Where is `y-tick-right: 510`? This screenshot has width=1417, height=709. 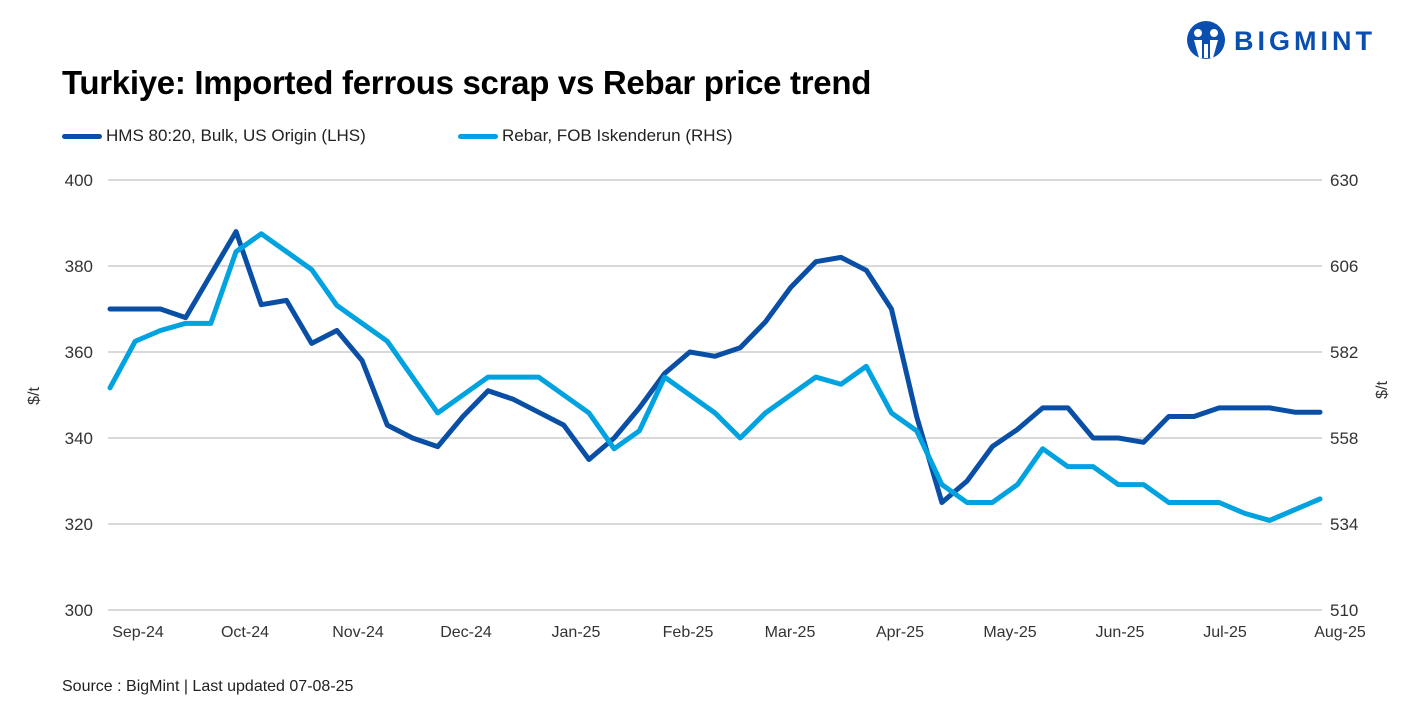
y-tick-right: 510 is located at coordinates (1344, 610).